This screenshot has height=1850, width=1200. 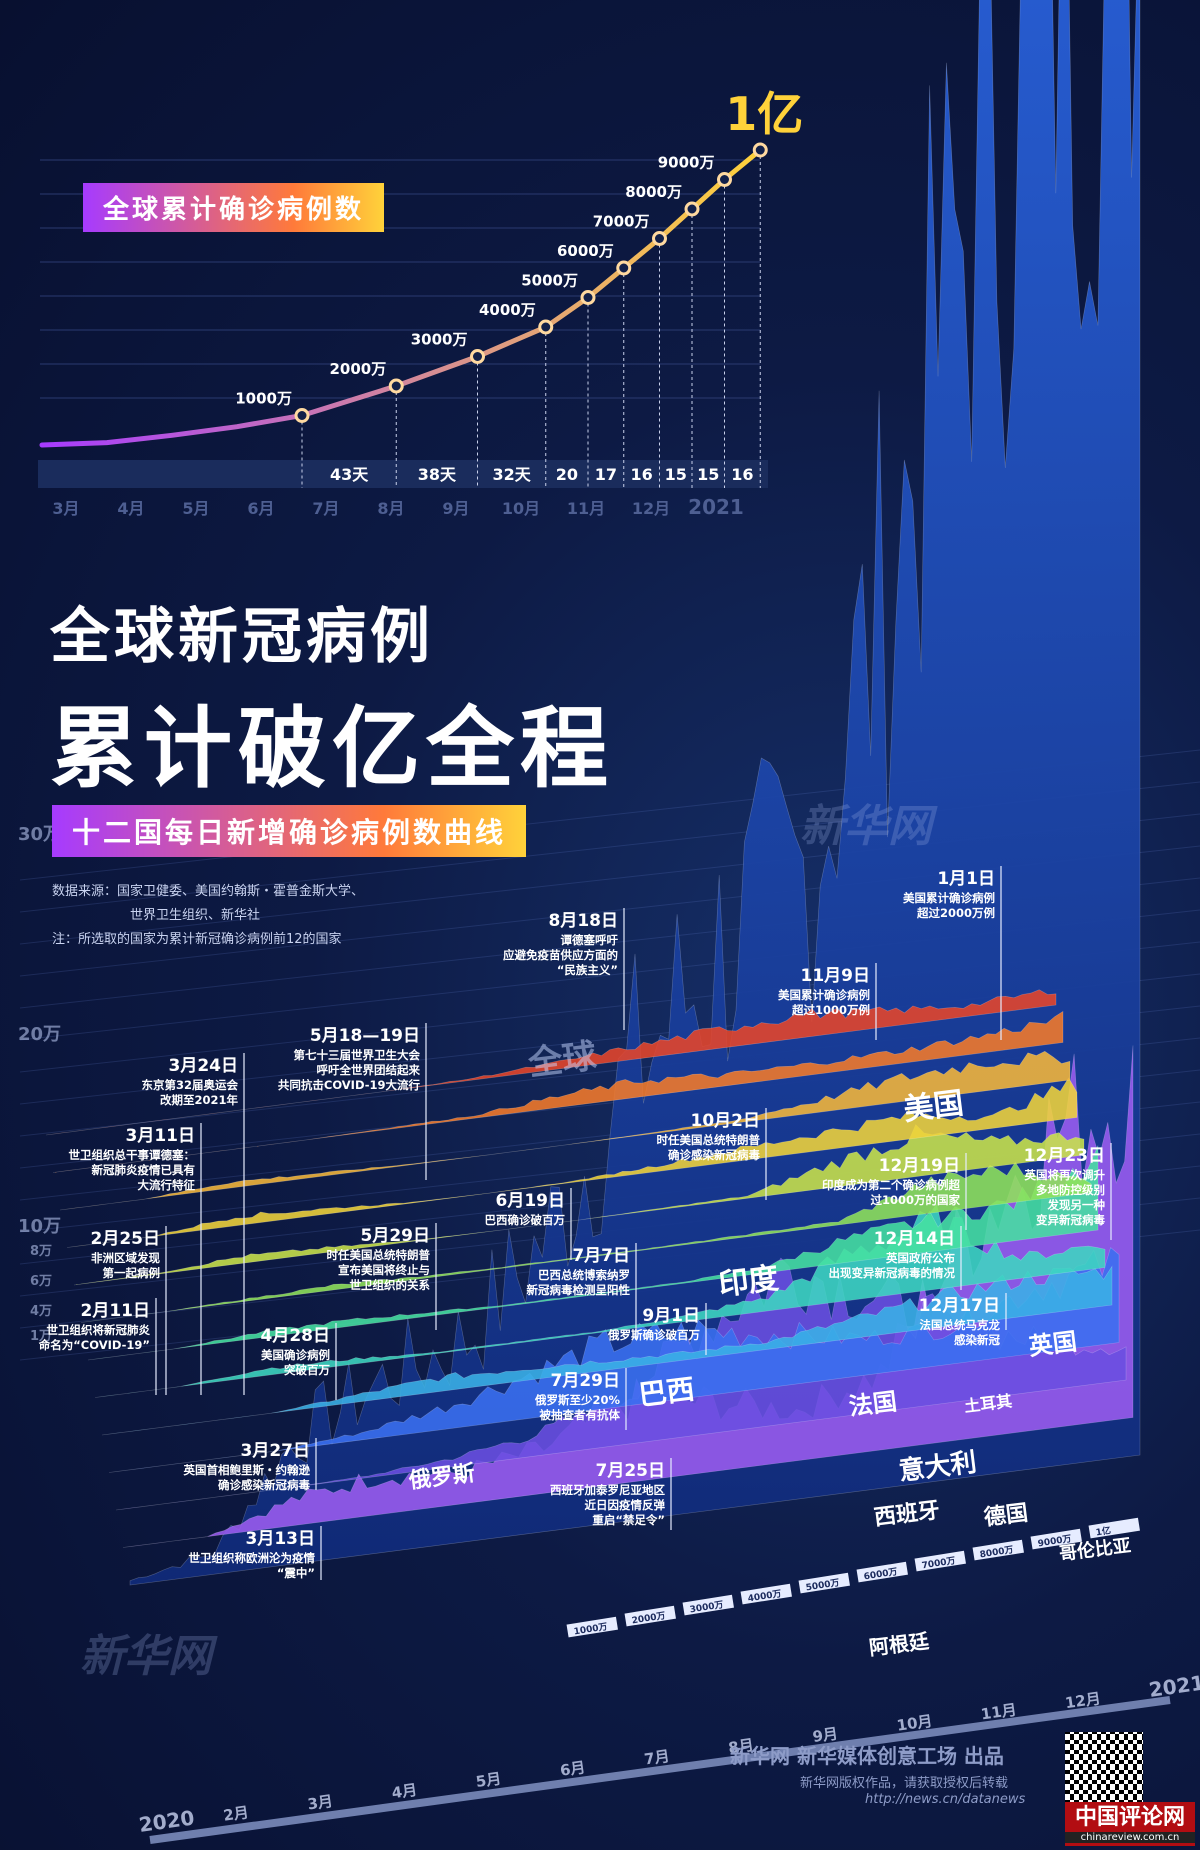 I want to click on source-note: 注：所选取的国家为累计新冠确诊病例前12的国家, so click(x=197, y=939).